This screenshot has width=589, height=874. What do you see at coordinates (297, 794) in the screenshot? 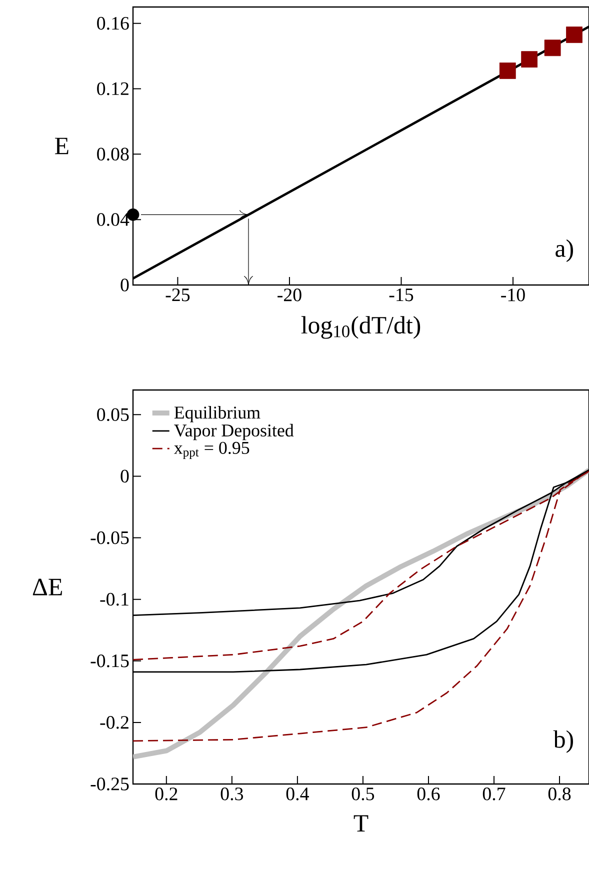
I see `x-tick-label: 0.4` at bounding box center [297, 794].